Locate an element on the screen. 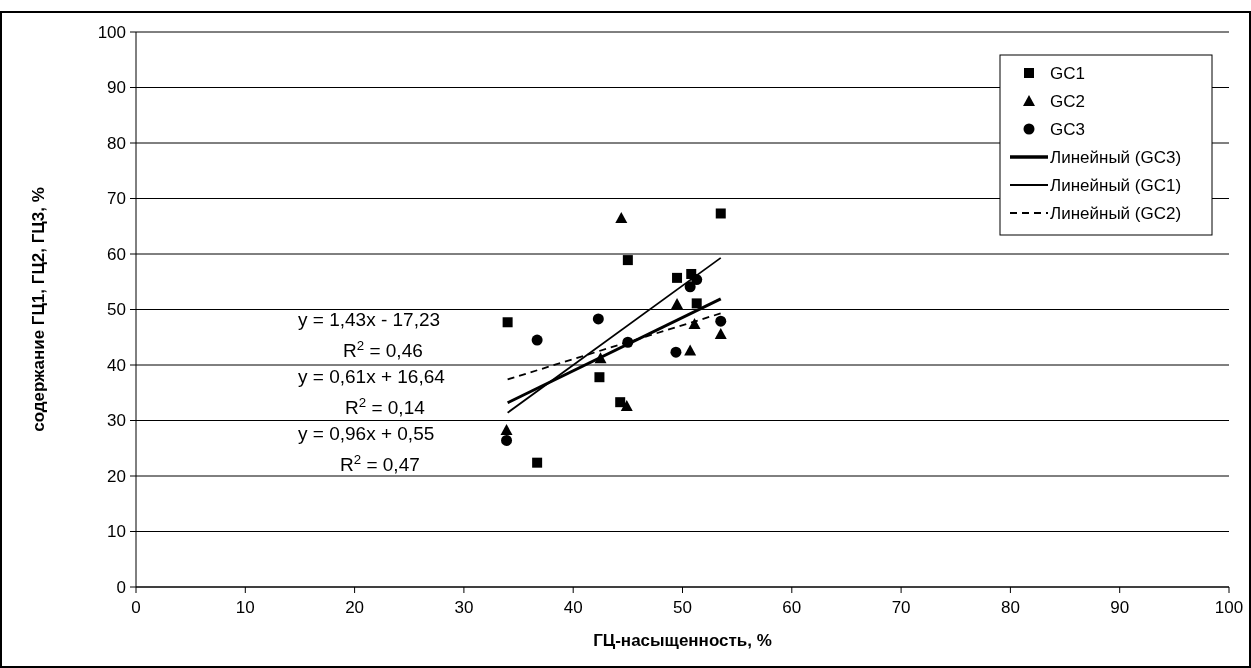  x-axis-title: ГЦ-насыщенность, % is located at coordinates (682, 640).